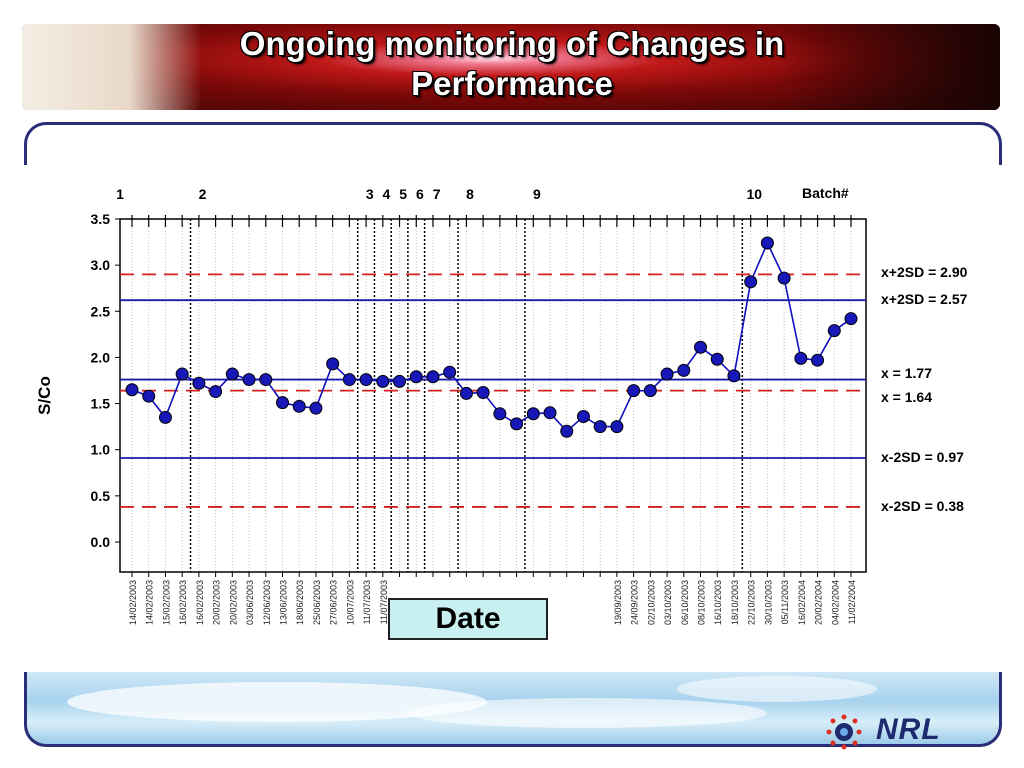  Describe the element at coordinates (819, 602) in the screenshot. I see `x-tick-label: 20/02/2004` at that location.